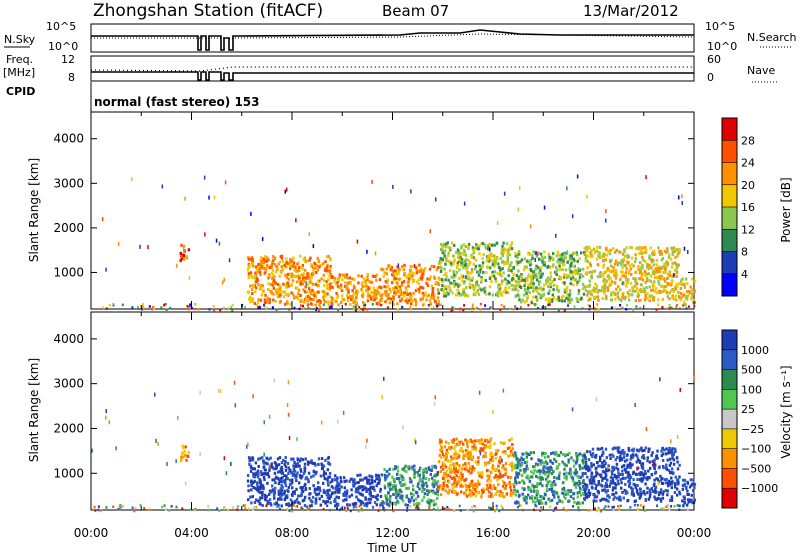 The image size is (800, 554). What do you see at coordinates (19, 72) in the screenshot?
I see `freq-unit: [MHz]` at bounding box center [19, 72].